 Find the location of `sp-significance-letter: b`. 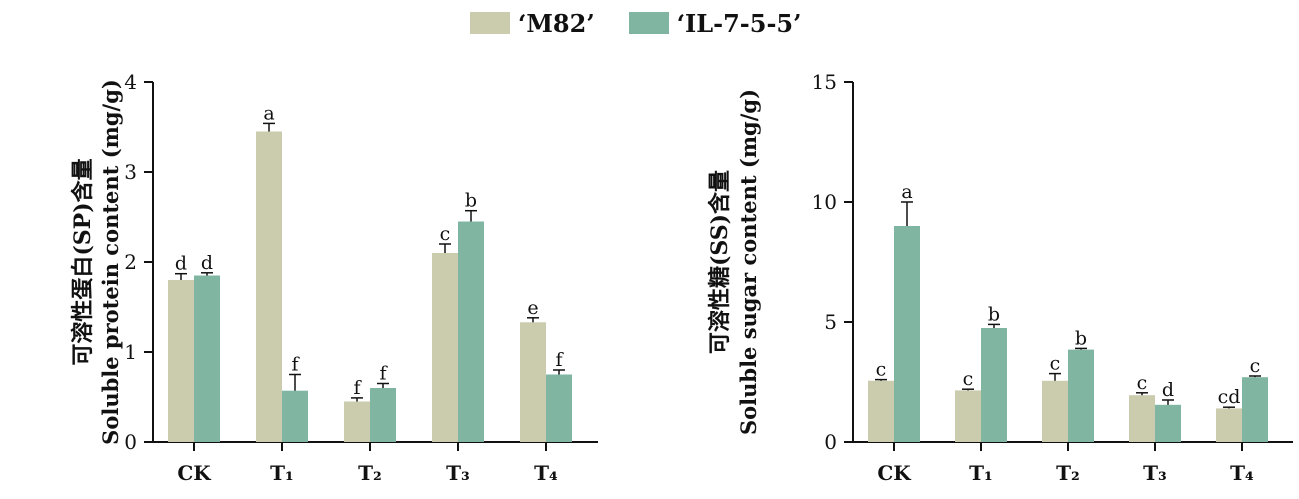

sp-significance-letter: b is located at coordinates (471, 201).